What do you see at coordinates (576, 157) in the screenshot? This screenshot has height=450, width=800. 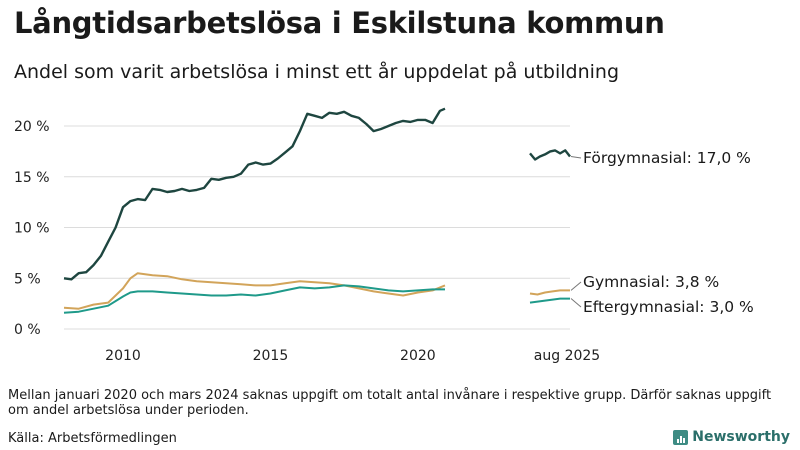 I see `leader-line-forgymnasial` at bounding box center [576, 157].